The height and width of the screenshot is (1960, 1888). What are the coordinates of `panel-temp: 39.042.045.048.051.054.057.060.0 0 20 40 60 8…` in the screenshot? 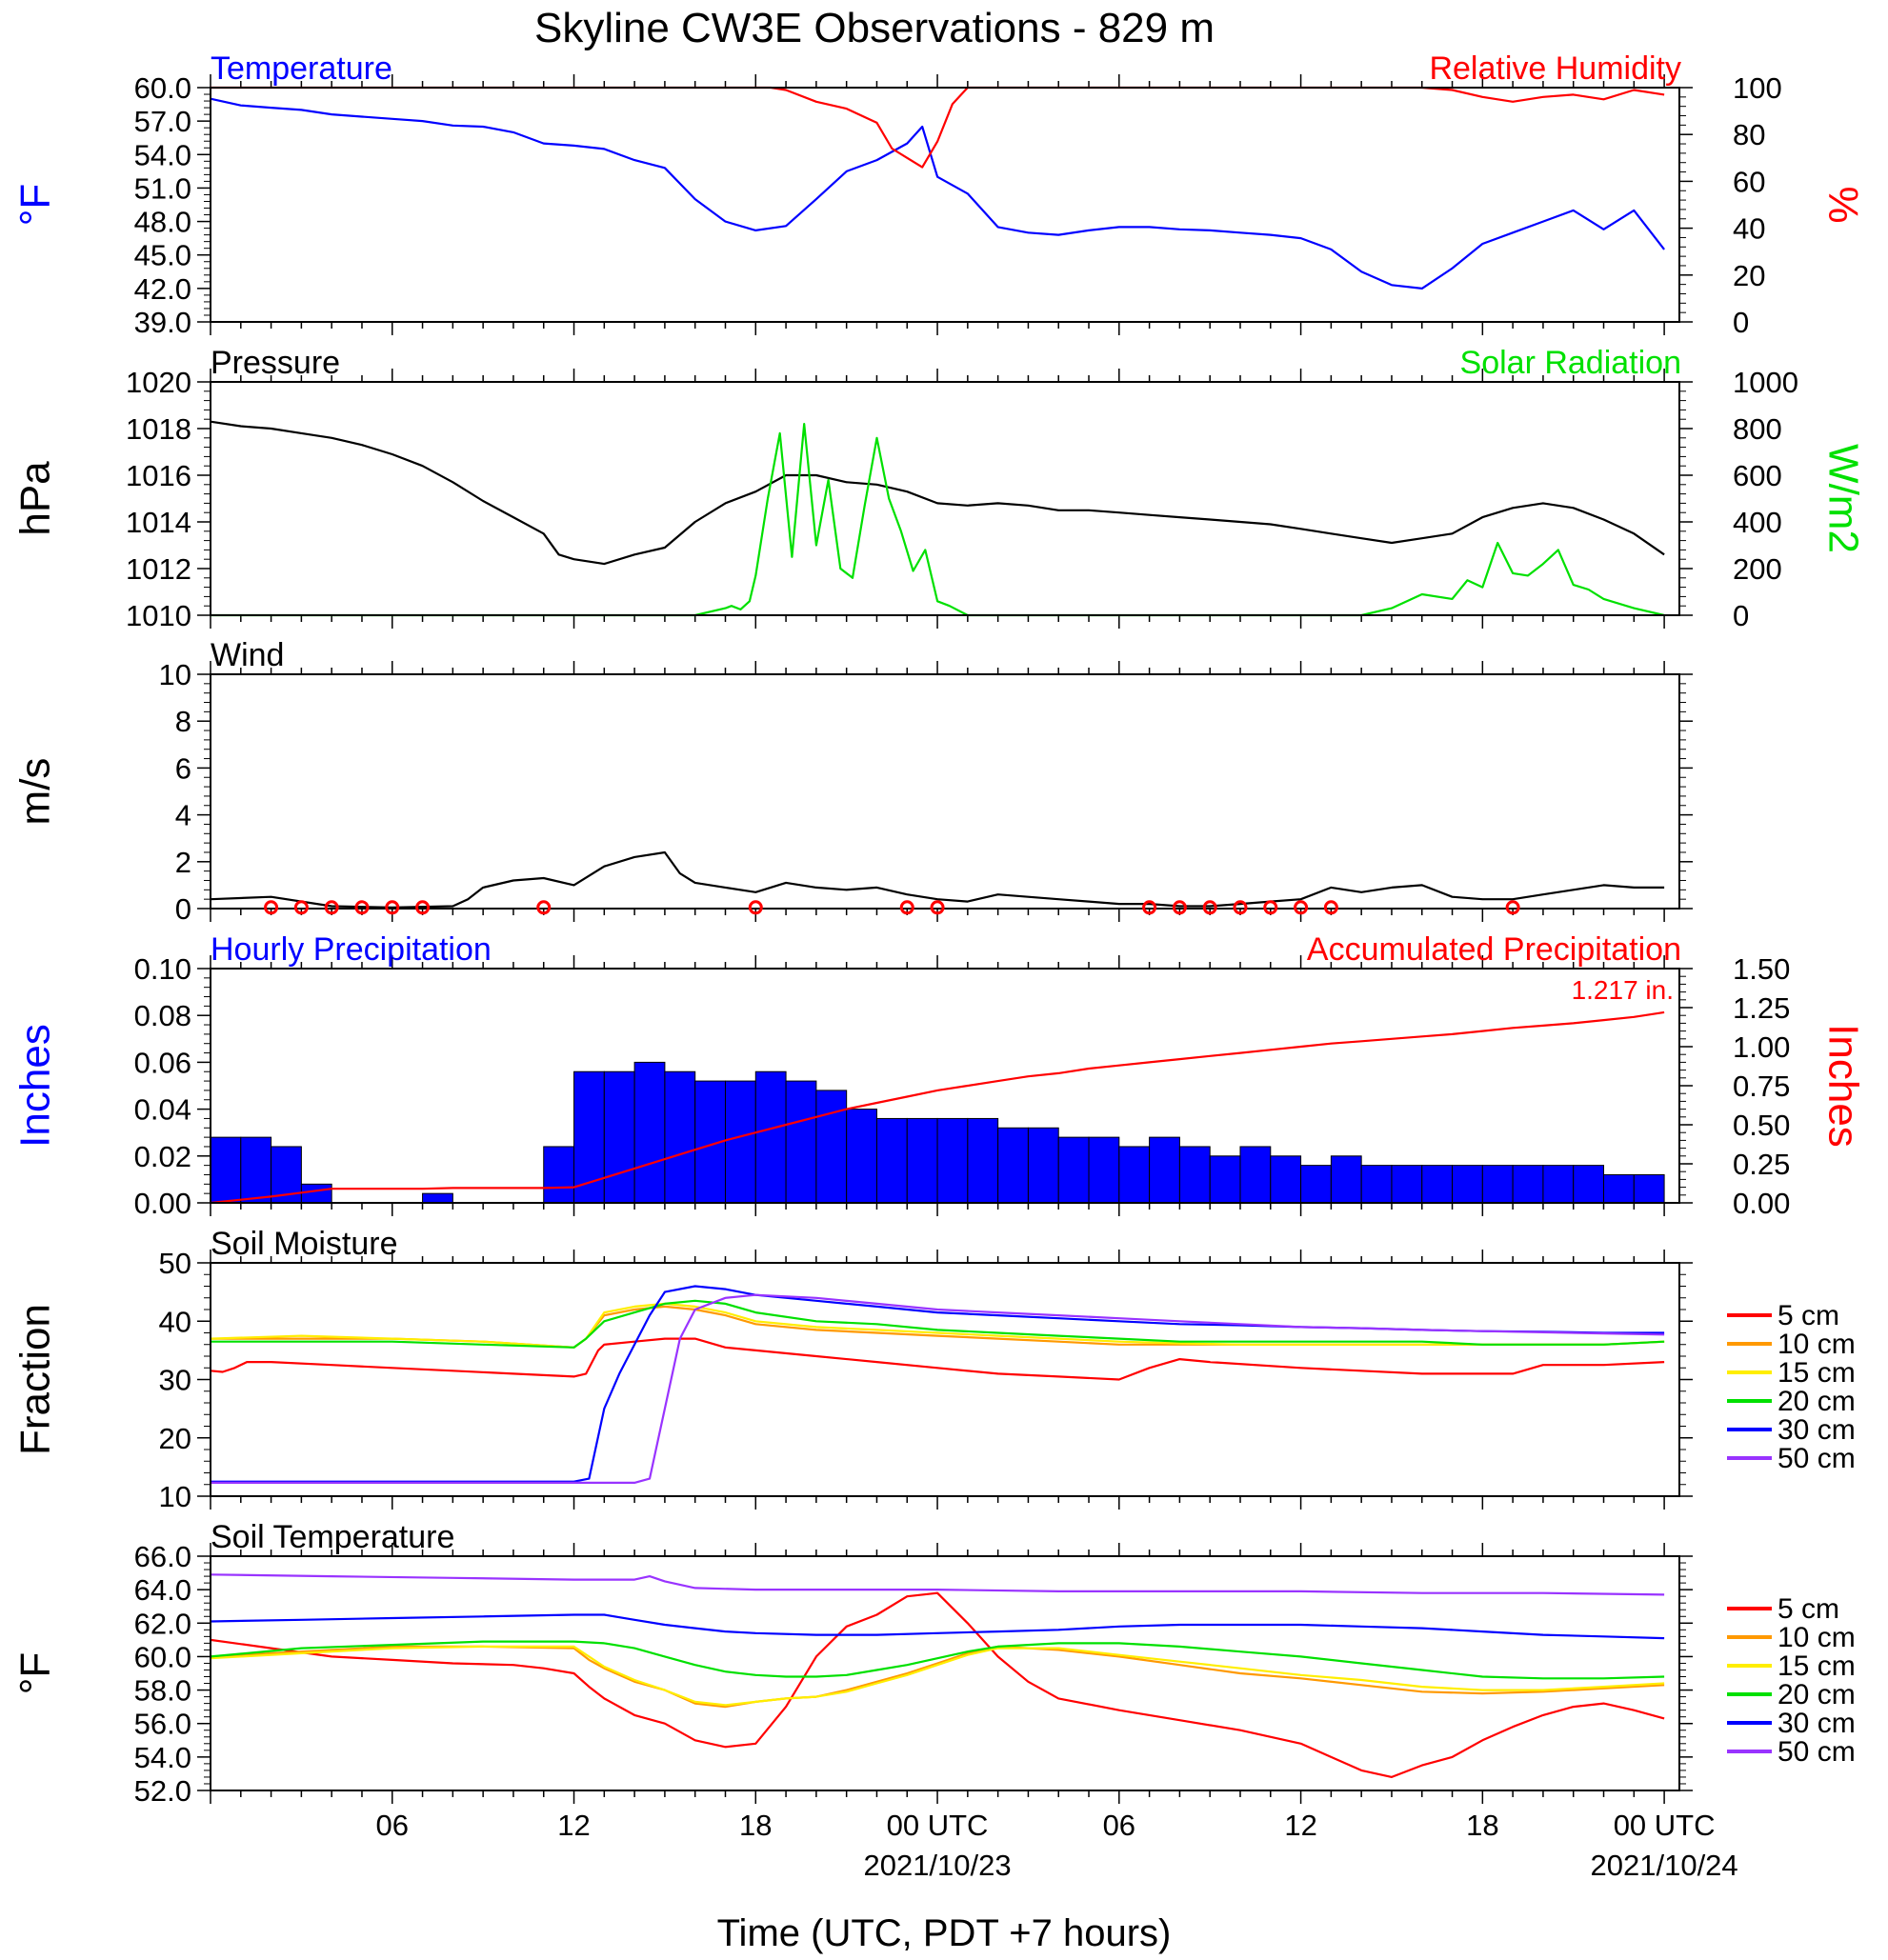 It's located at (939, 194).